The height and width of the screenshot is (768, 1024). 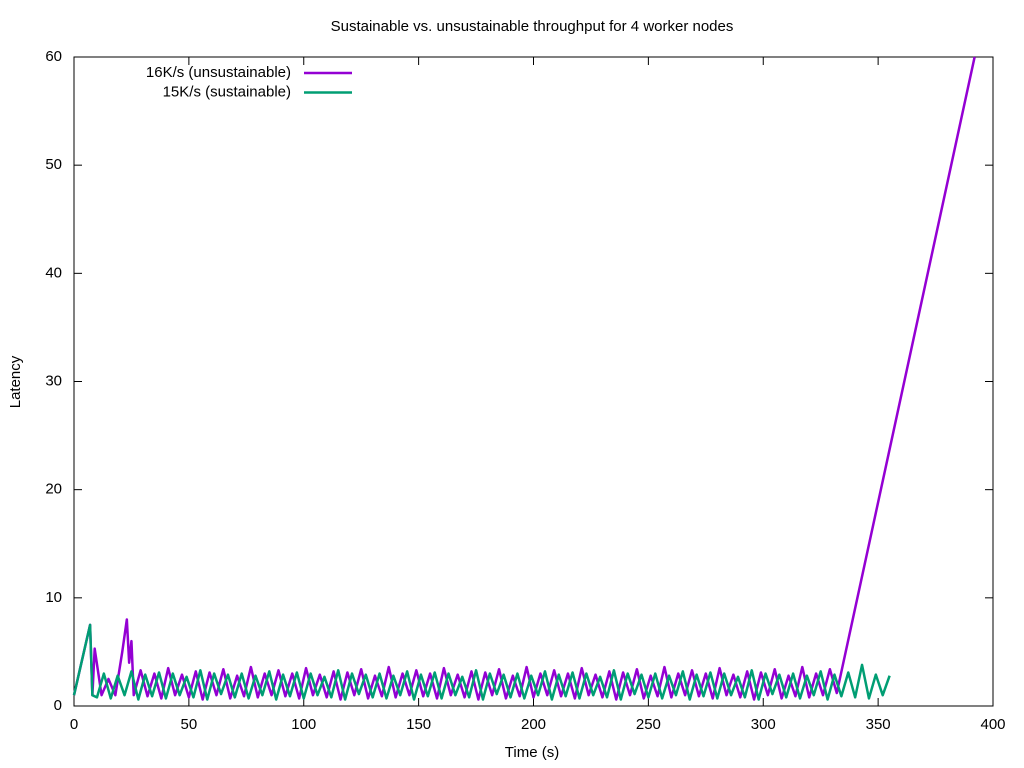 I want to click on x-tick-label: 0, so click(x=74, y=724).